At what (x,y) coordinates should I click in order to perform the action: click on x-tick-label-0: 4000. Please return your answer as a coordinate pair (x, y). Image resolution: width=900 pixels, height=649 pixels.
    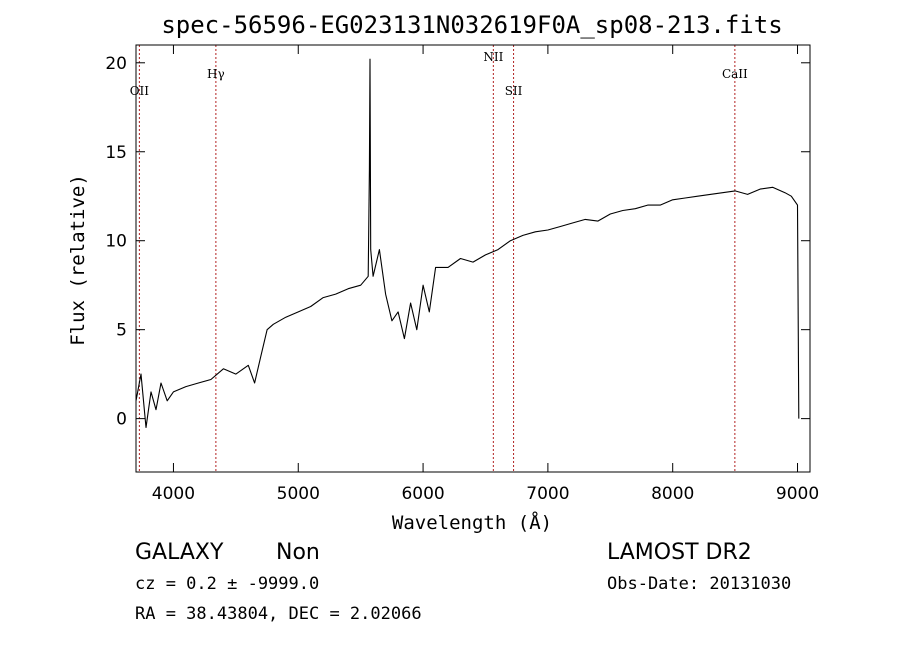
    Looking at the image, I should click on (173, 494).